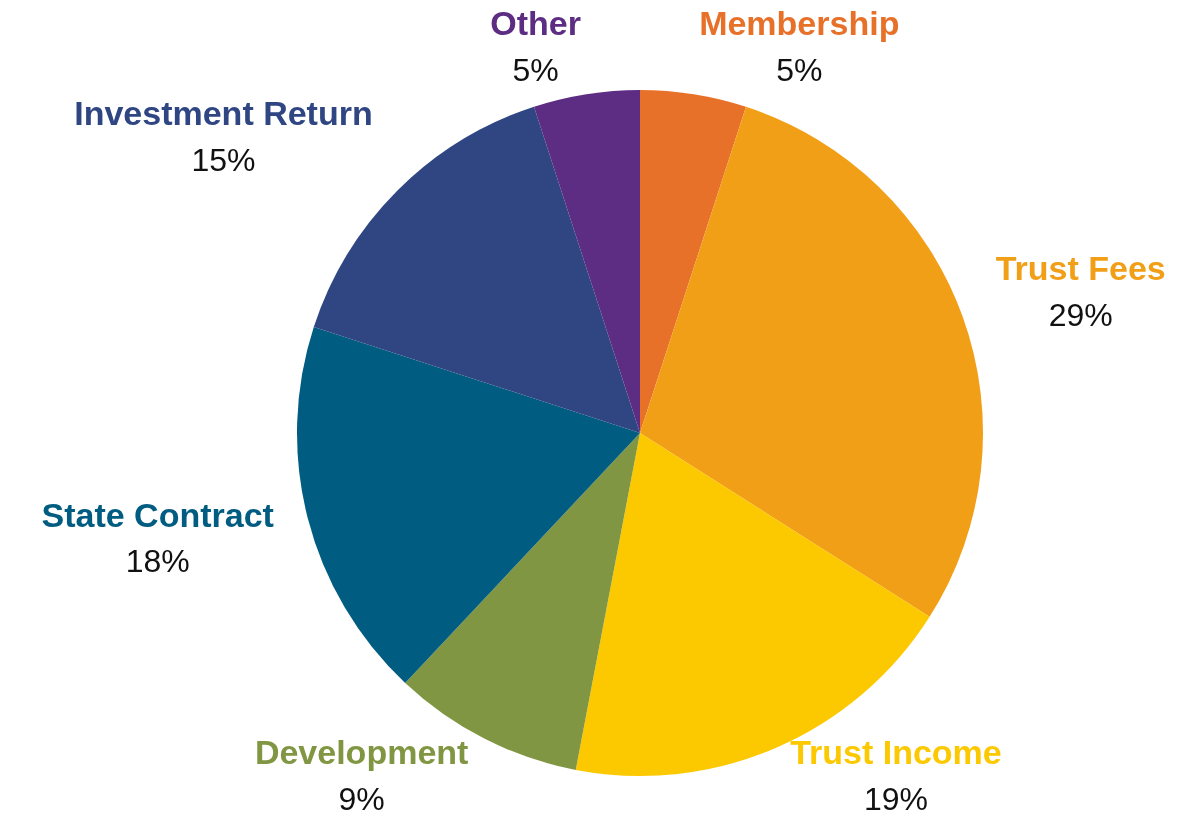 Image resolution: width=1179 pixels, height=821 pixels. I want to click on slice-label: Investment Return, so click(223, 113).